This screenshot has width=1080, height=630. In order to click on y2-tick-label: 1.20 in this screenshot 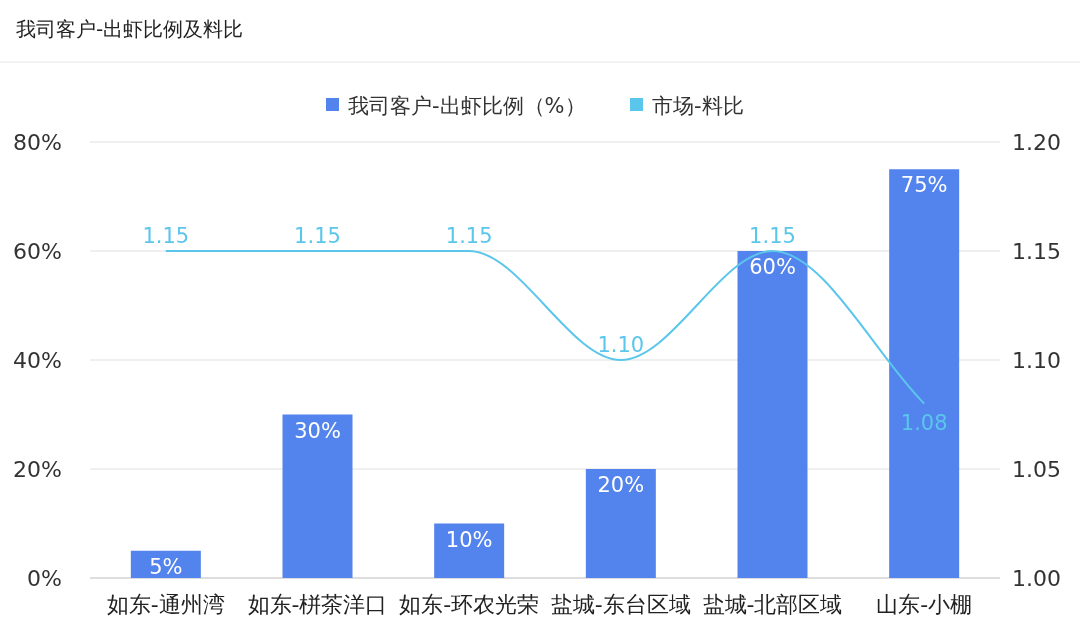, I will do `click(1036, 142)`.